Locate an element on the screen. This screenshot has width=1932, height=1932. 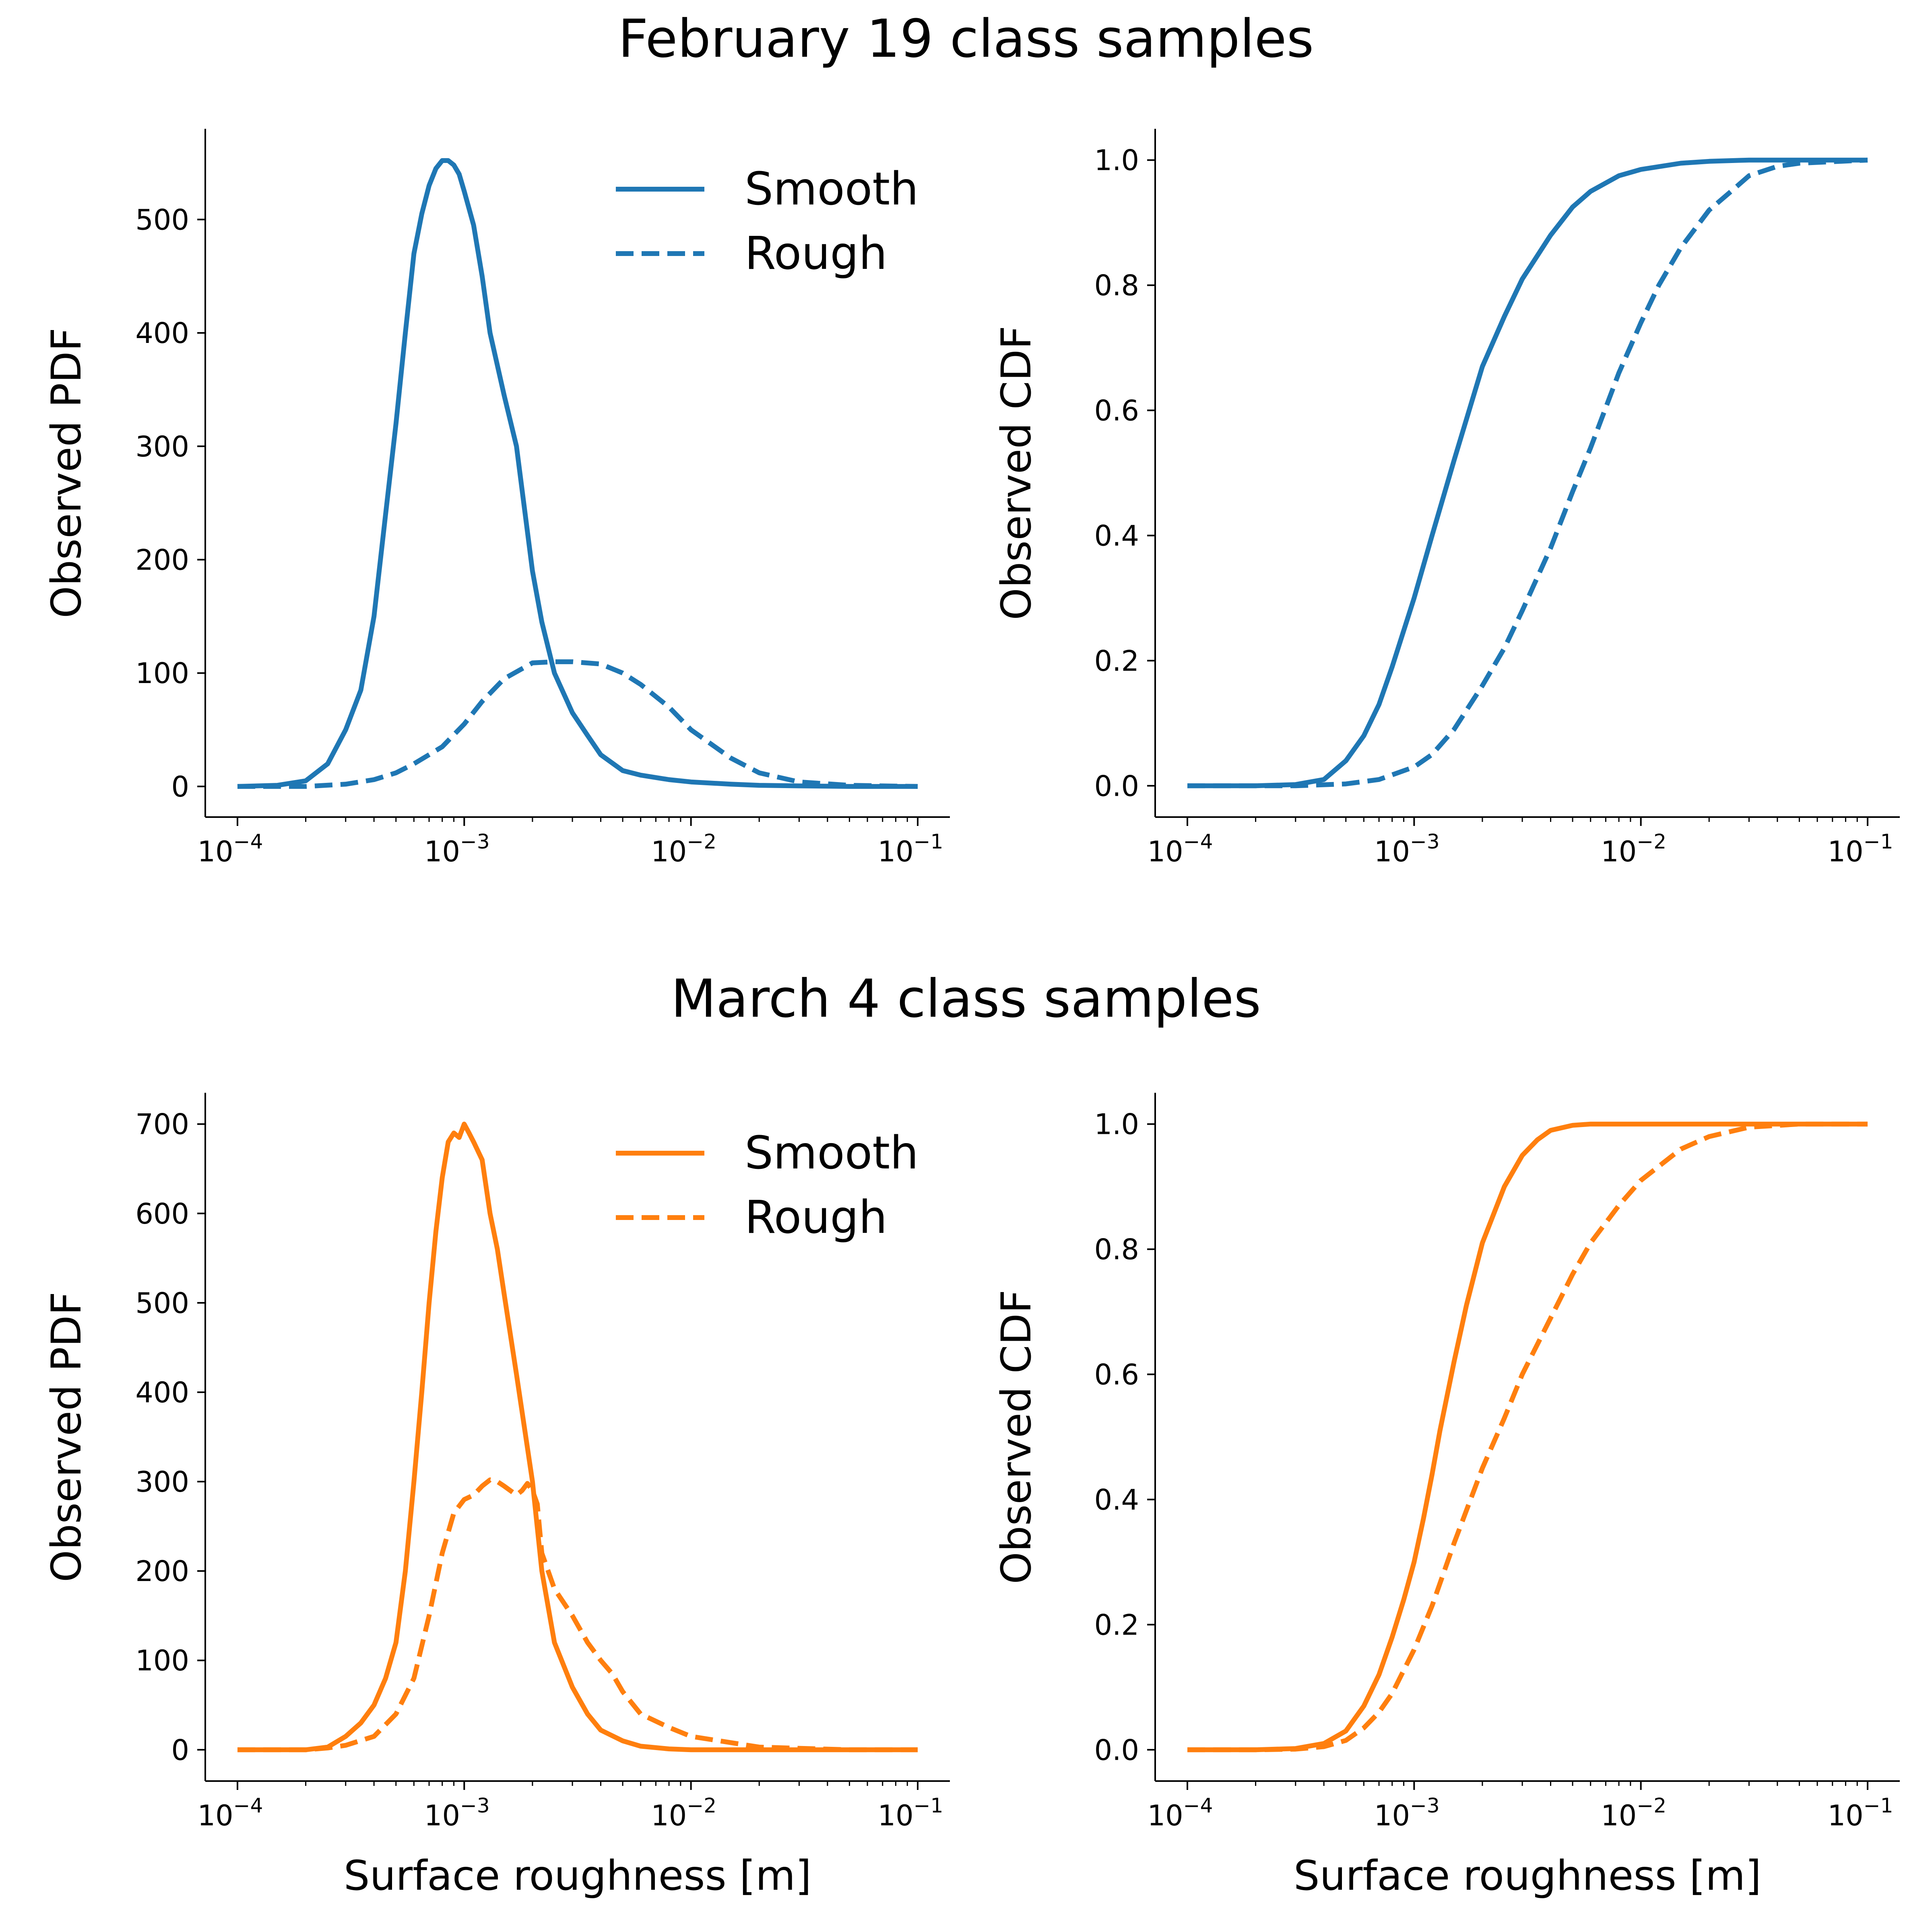
y-tick-label: 600 is located at coordinates (162, 1213).